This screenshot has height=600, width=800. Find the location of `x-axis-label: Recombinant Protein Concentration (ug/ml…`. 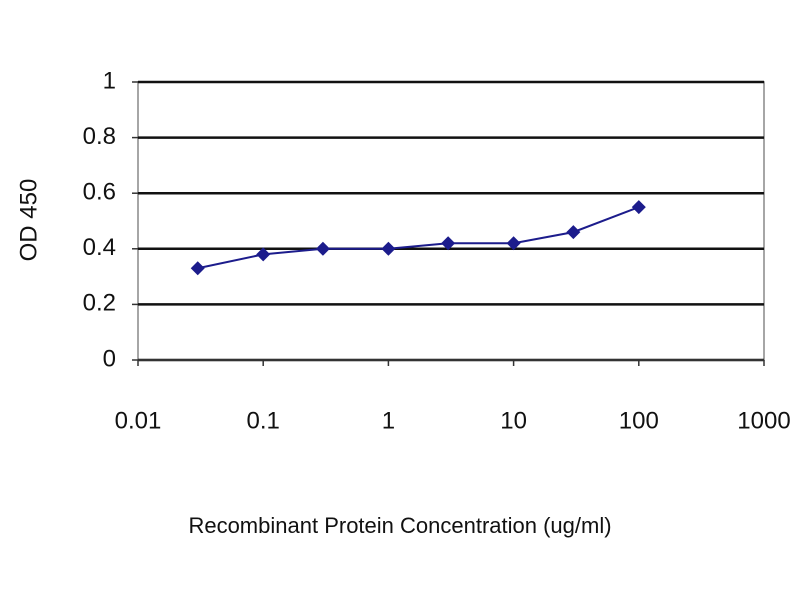

x-axis-label: Recombinant Protein Concentration (ug/ml… is located at coordinates (399, 525).